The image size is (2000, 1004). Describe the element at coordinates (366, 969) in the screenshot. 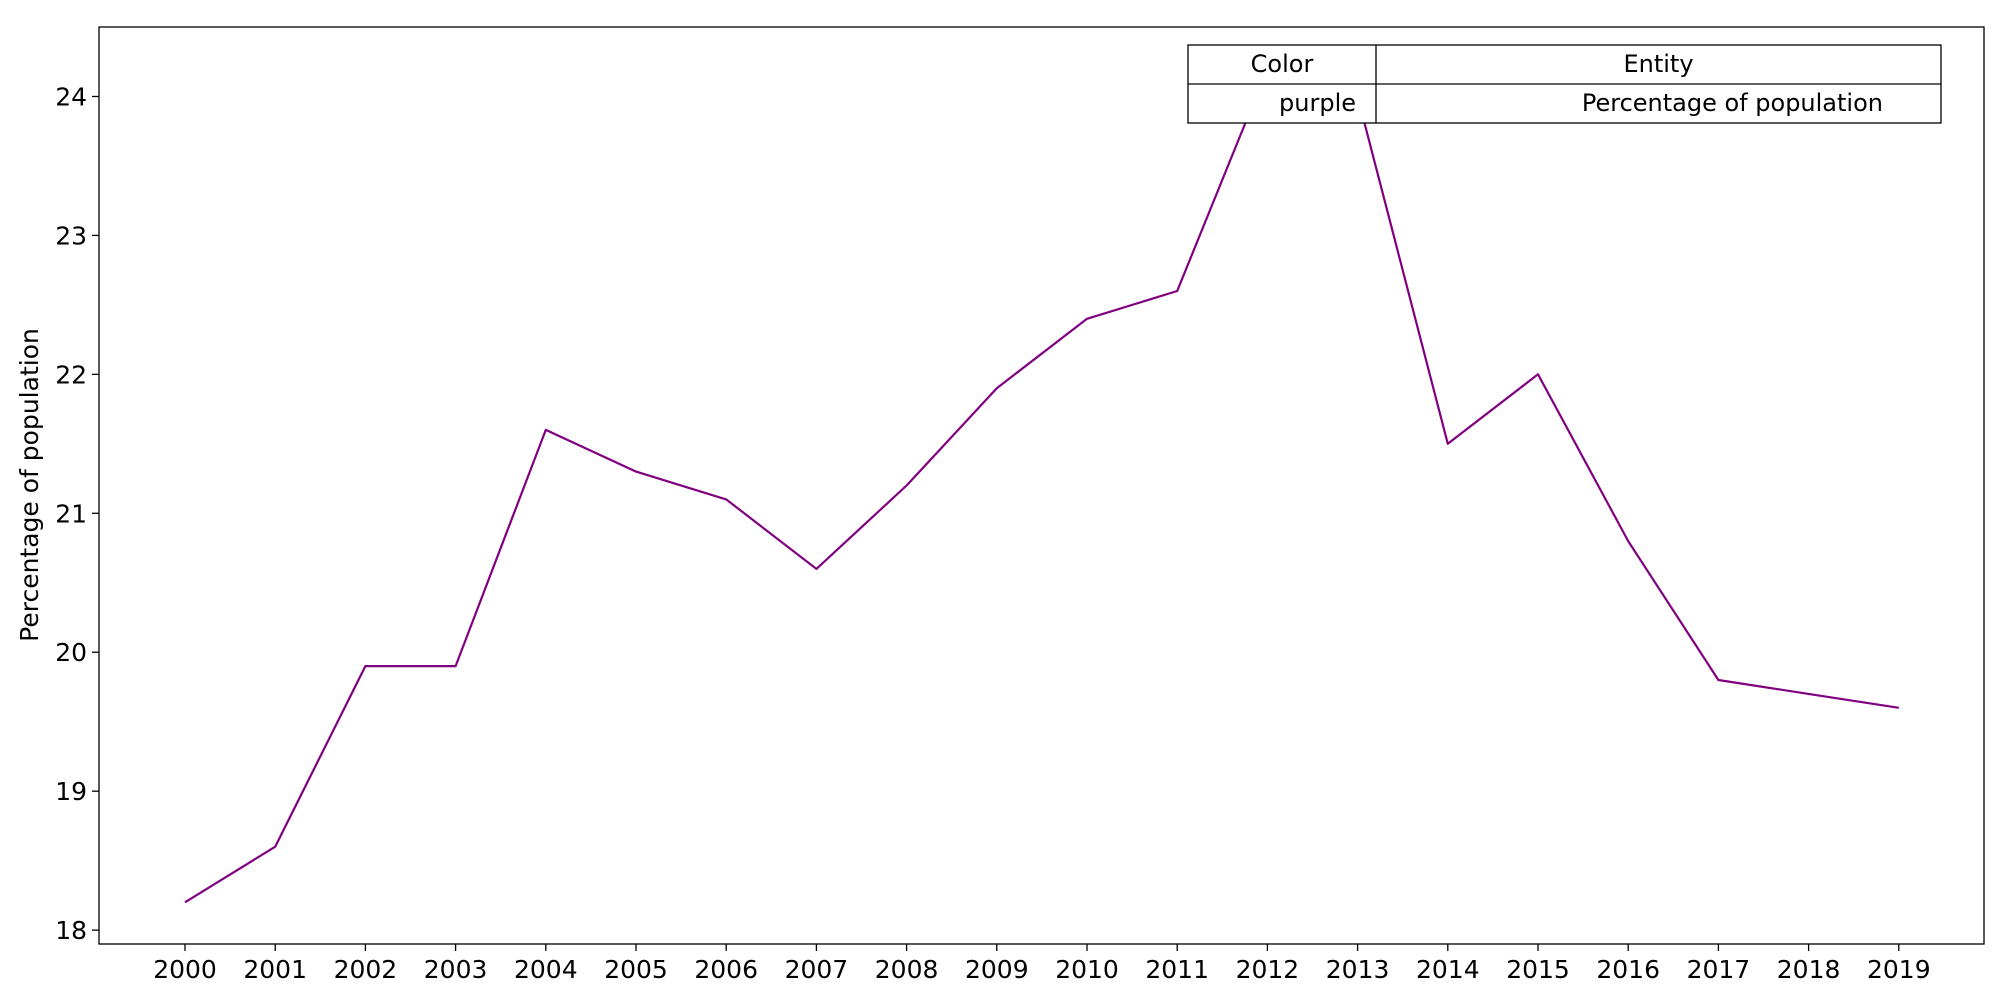

I see `x-tick-label: 2002` at that location.